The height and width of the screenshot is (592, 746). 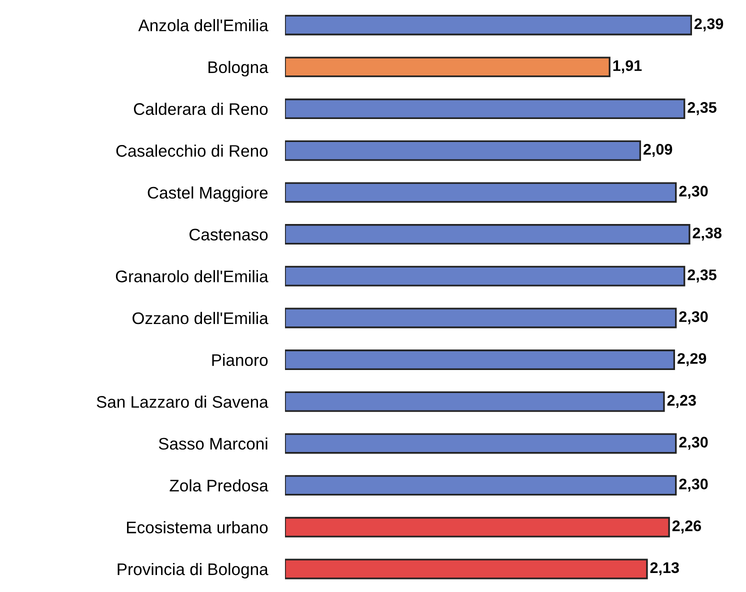 What do you see at coordinates (709, 25) in the screenshot?
I see `data-label: 2,39` at bounding box center [709, 25].